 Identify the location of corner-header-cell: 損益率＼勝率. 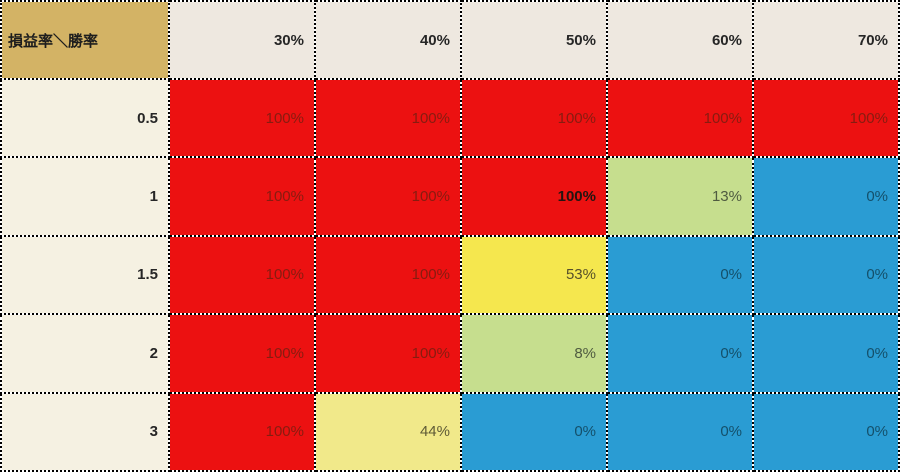
(85, 40).